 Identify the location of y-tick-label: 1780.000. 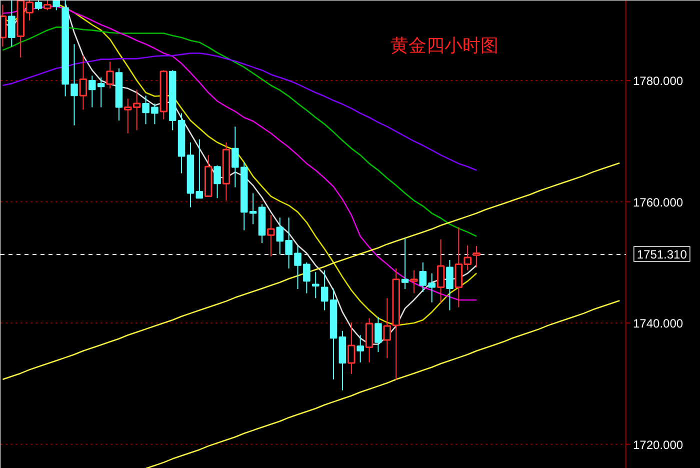
(658, 81).